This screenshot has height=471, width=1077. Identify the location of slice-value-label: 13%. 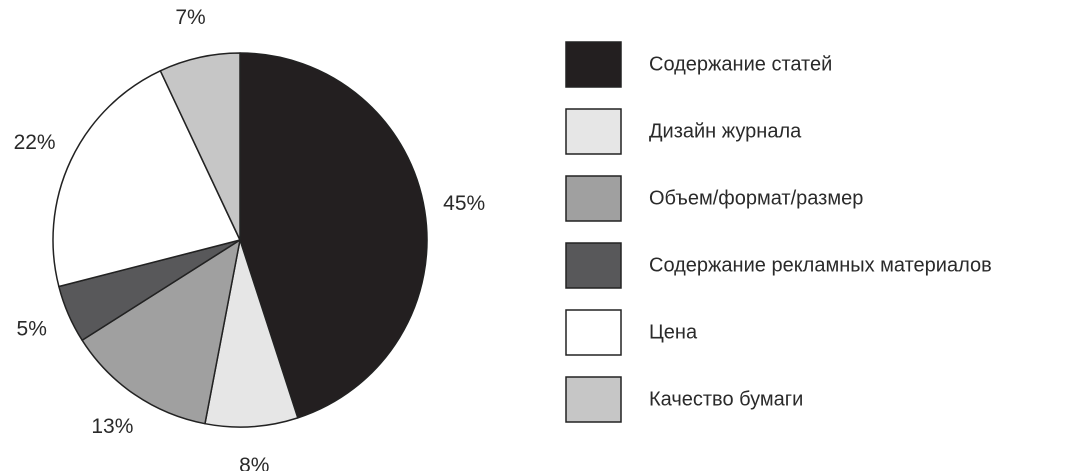
(112, 426).